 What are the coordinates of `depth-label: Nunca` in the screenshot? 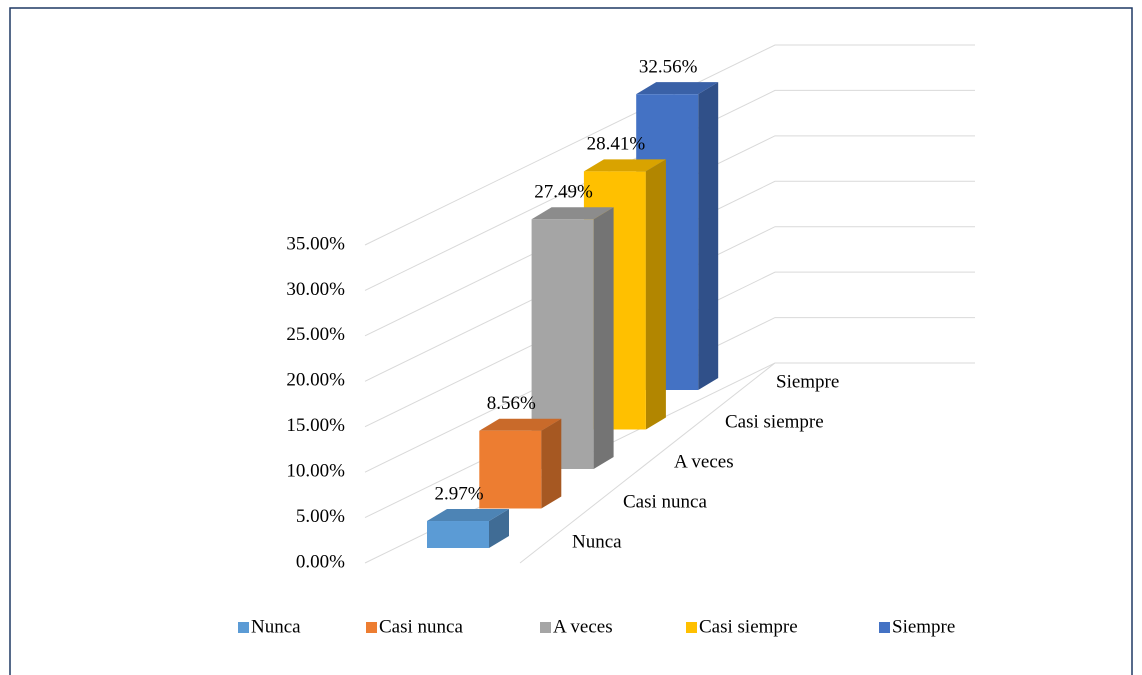 It's located at (597, 541).